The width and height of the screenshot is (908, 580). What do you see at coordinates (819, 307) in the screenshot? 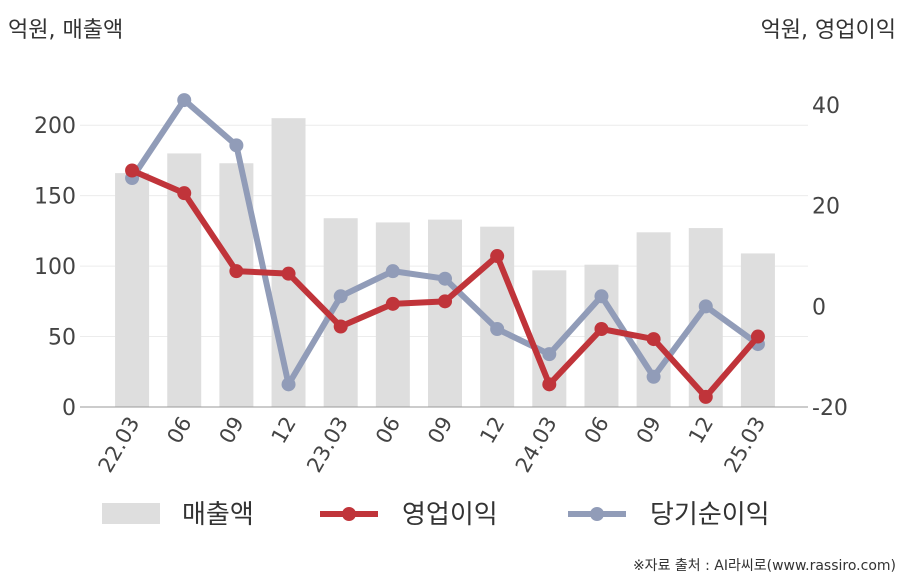
I see `right-tick-label: 0` at bounding box center [819, 307].